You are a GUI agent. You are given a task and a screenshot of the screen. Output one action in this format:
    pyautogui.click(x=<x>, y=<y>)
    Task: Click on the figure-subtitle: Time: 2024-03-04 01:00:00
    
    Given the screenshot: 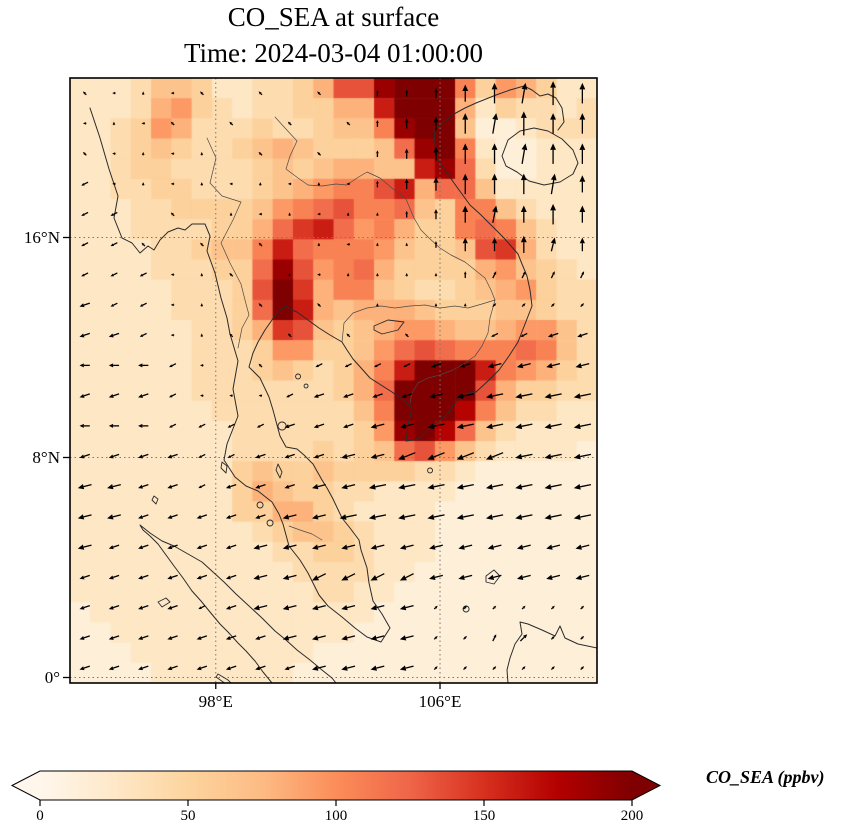 What is the action you would take?
    pyautogui.click(x=333, y=53)
    